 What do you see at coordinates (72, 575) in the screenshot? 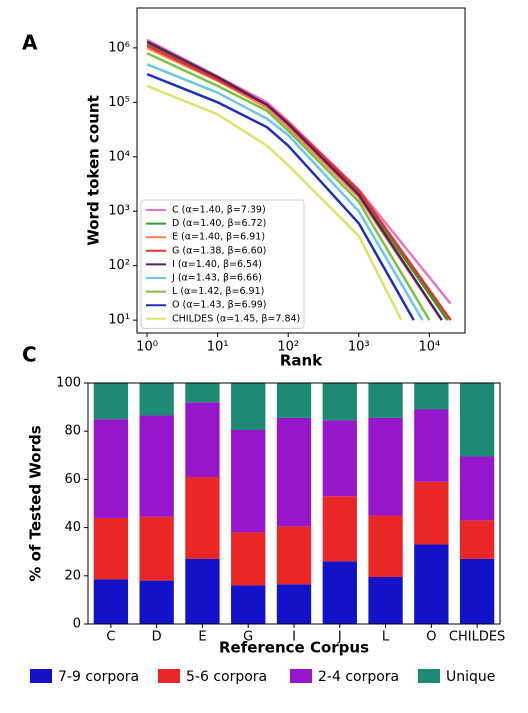
I see `y-tick-label: 20` at bounding box center [72, 575].